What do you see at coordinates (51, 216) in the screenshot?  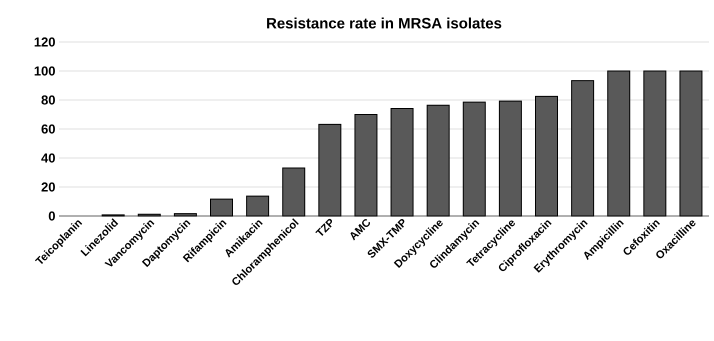 I see `y-tick-label: 0` at bounding box center [51, 216].